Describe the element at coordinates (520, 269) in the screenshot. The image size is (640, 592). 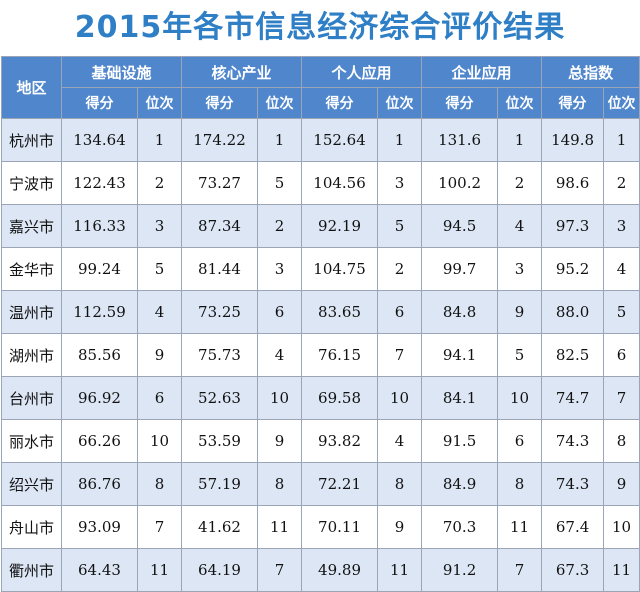
I see `enterprise-use-rank-cell: 3` at that location.